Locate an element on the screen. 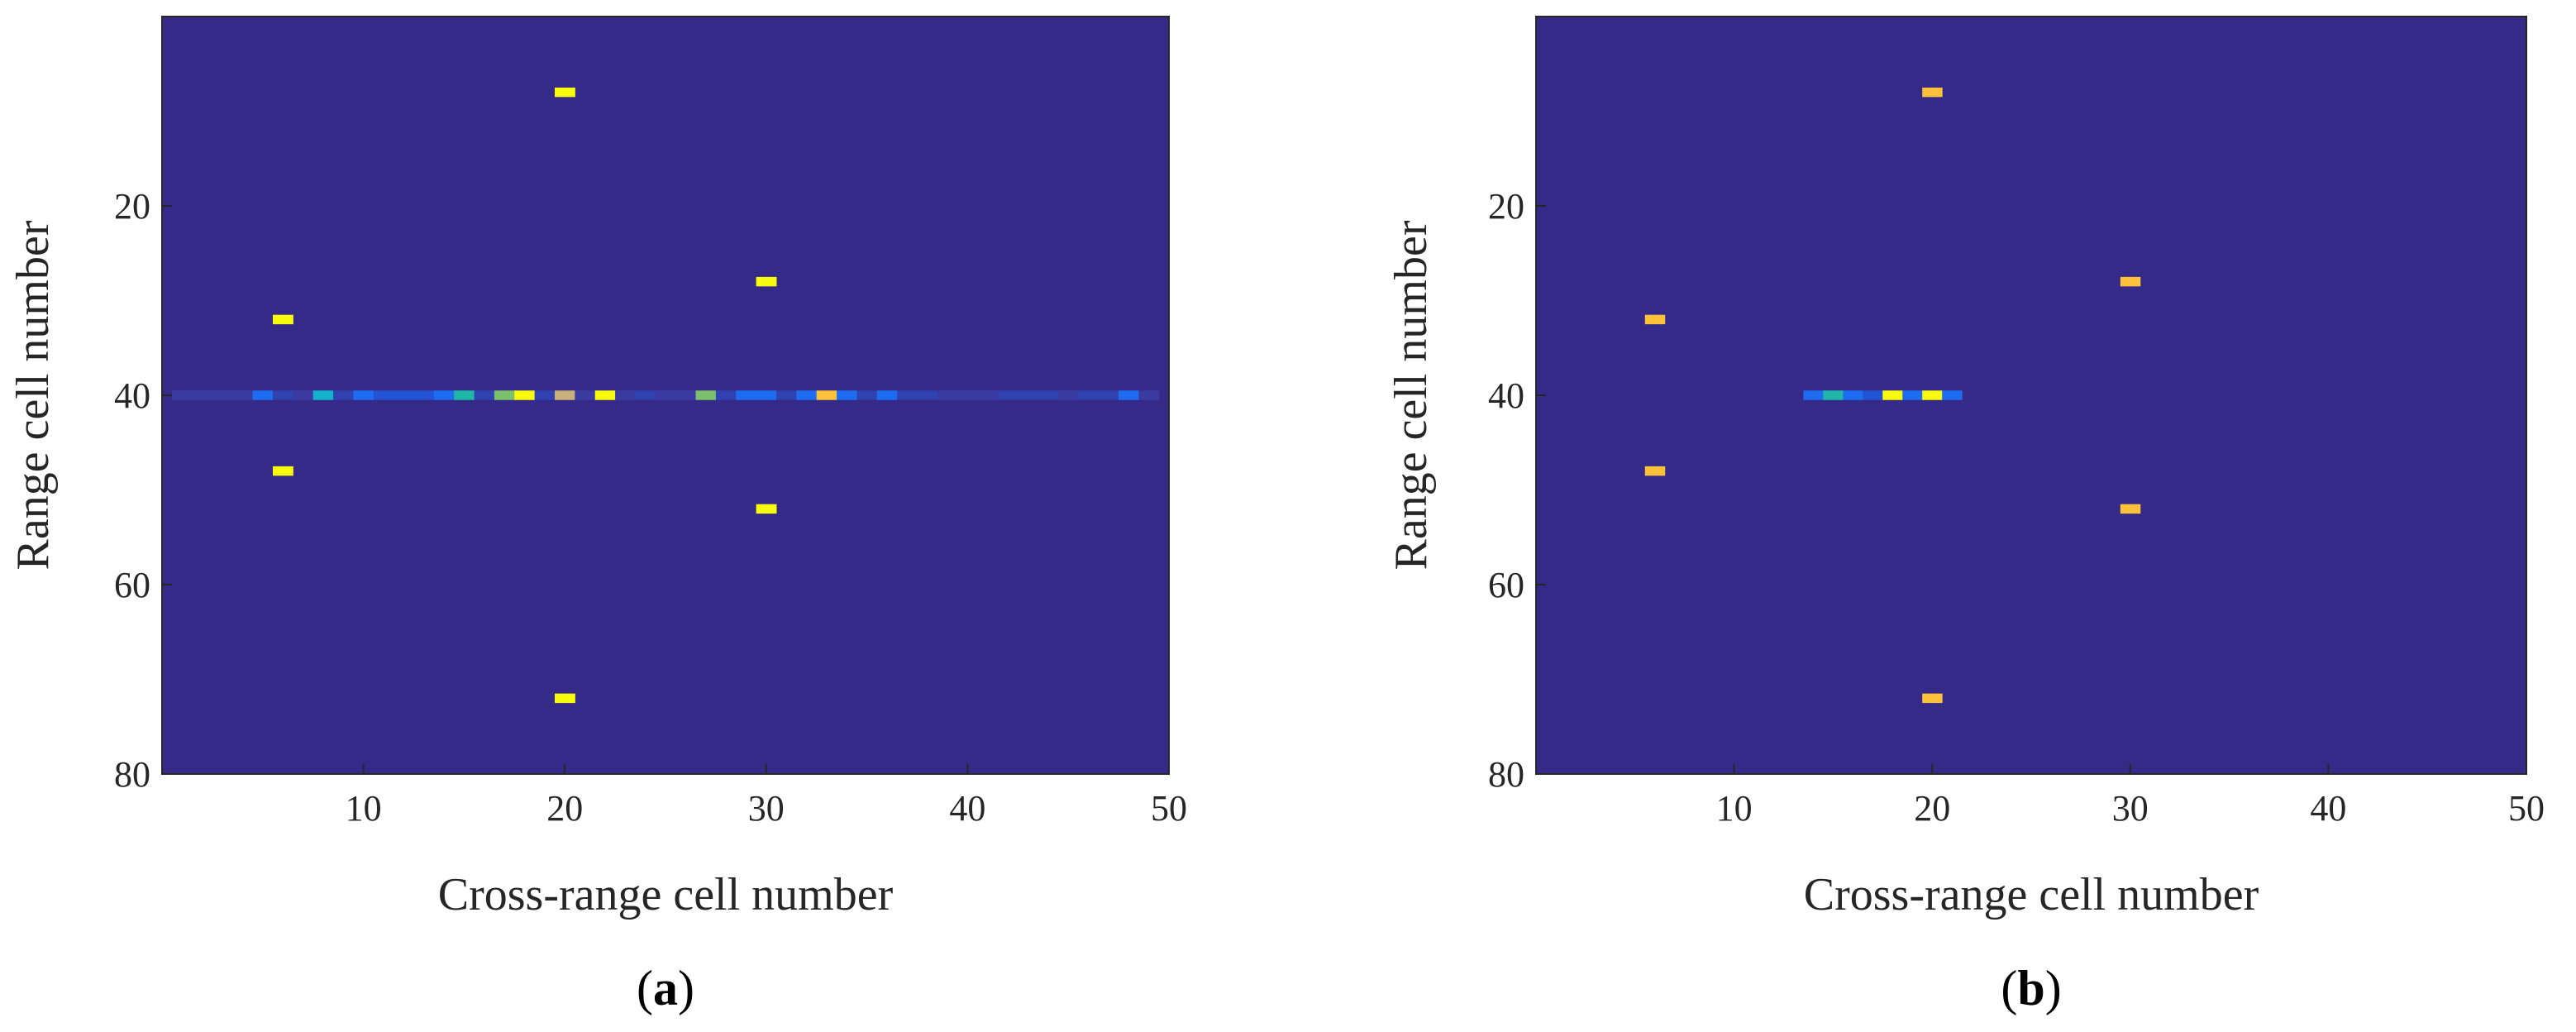 The image size is (2576, 1032). y-tick-label-b-0: 20 is located at coordinates (1506, 206).